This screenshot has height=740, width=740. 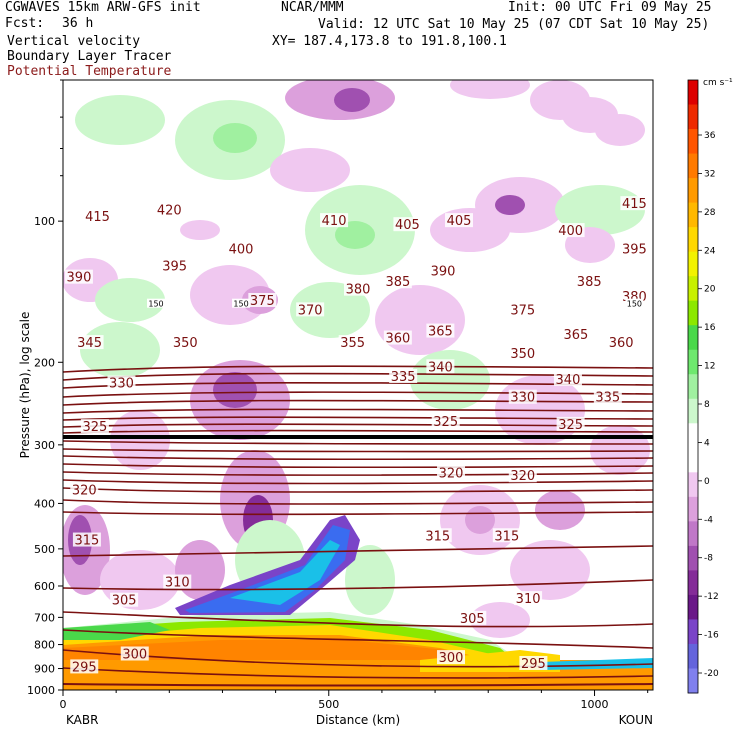 What do you see at coordinates (44, 549) in the screenshot?
I see `y-tick-label: 500` at bounding box center [44, 549].